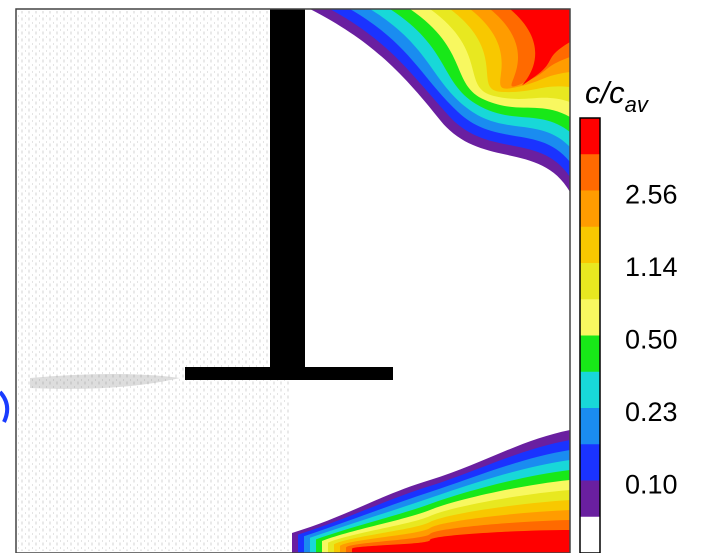 The image size is (710, 553). I want to click on colorbar-tick-label: 0.23, so click(651, 412).